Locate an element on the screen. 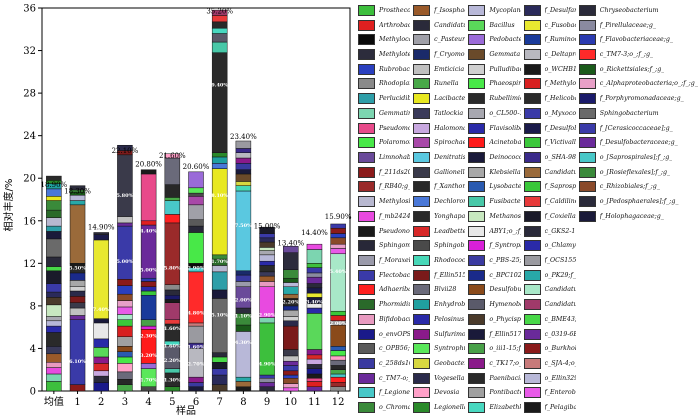  legend-label: Phormidium is located at coordinates (394, 305).